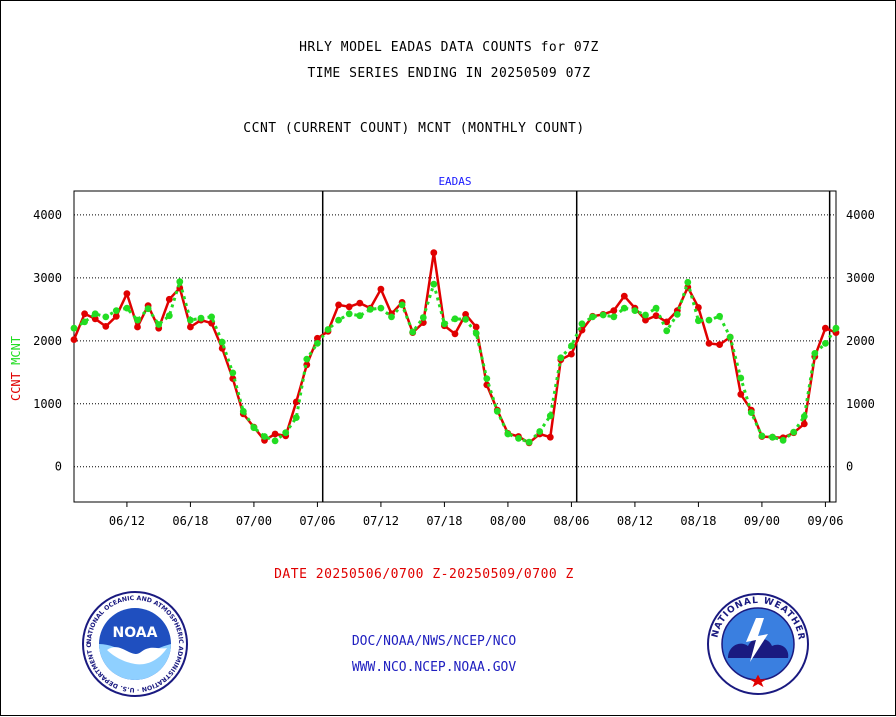  What do you see at coordinates (860, 278) in the screenshot?
I see `y-tick-label-right: 3000` at bounding box center [860, 278].